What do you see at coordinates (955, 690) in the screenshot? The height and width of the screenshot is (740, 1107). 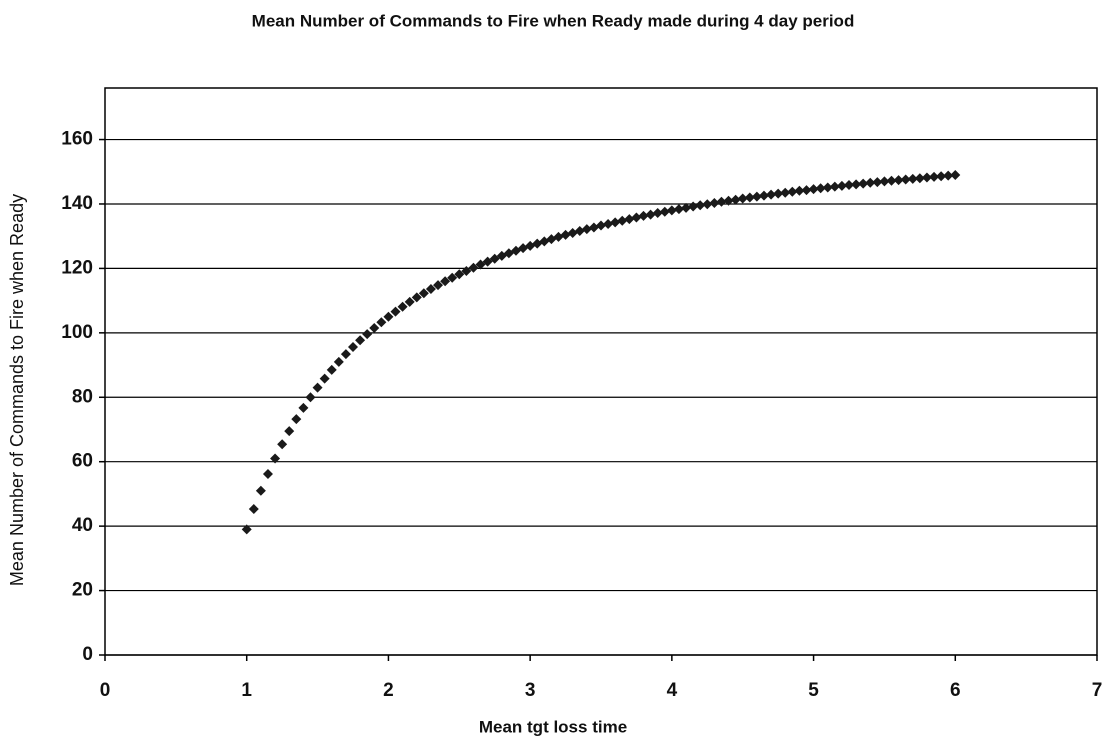 I see `x-tick-label: 6` at bounding box center [955, 690].